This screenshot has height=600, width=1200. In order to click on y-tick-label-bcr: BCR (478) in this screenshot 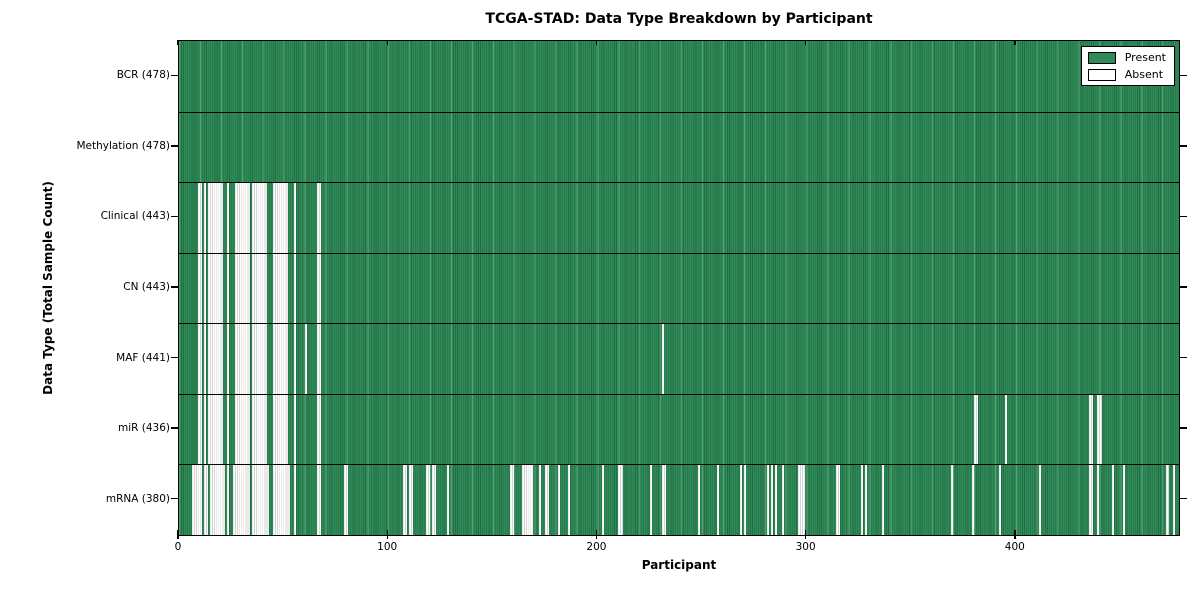, I will do `click(143, 75)`.